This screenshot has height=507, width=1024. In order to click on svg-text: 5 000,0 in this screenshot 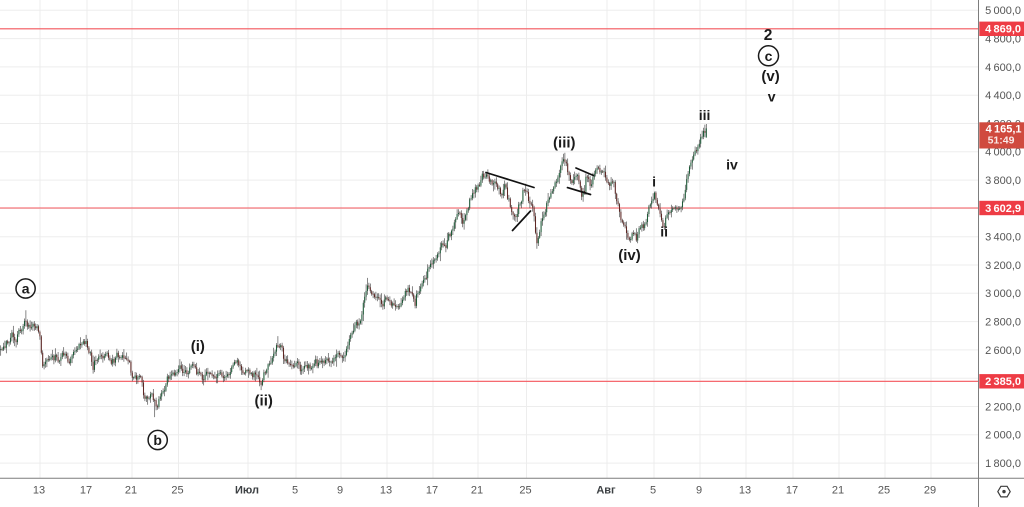, I will do `click(1003, 11)`.